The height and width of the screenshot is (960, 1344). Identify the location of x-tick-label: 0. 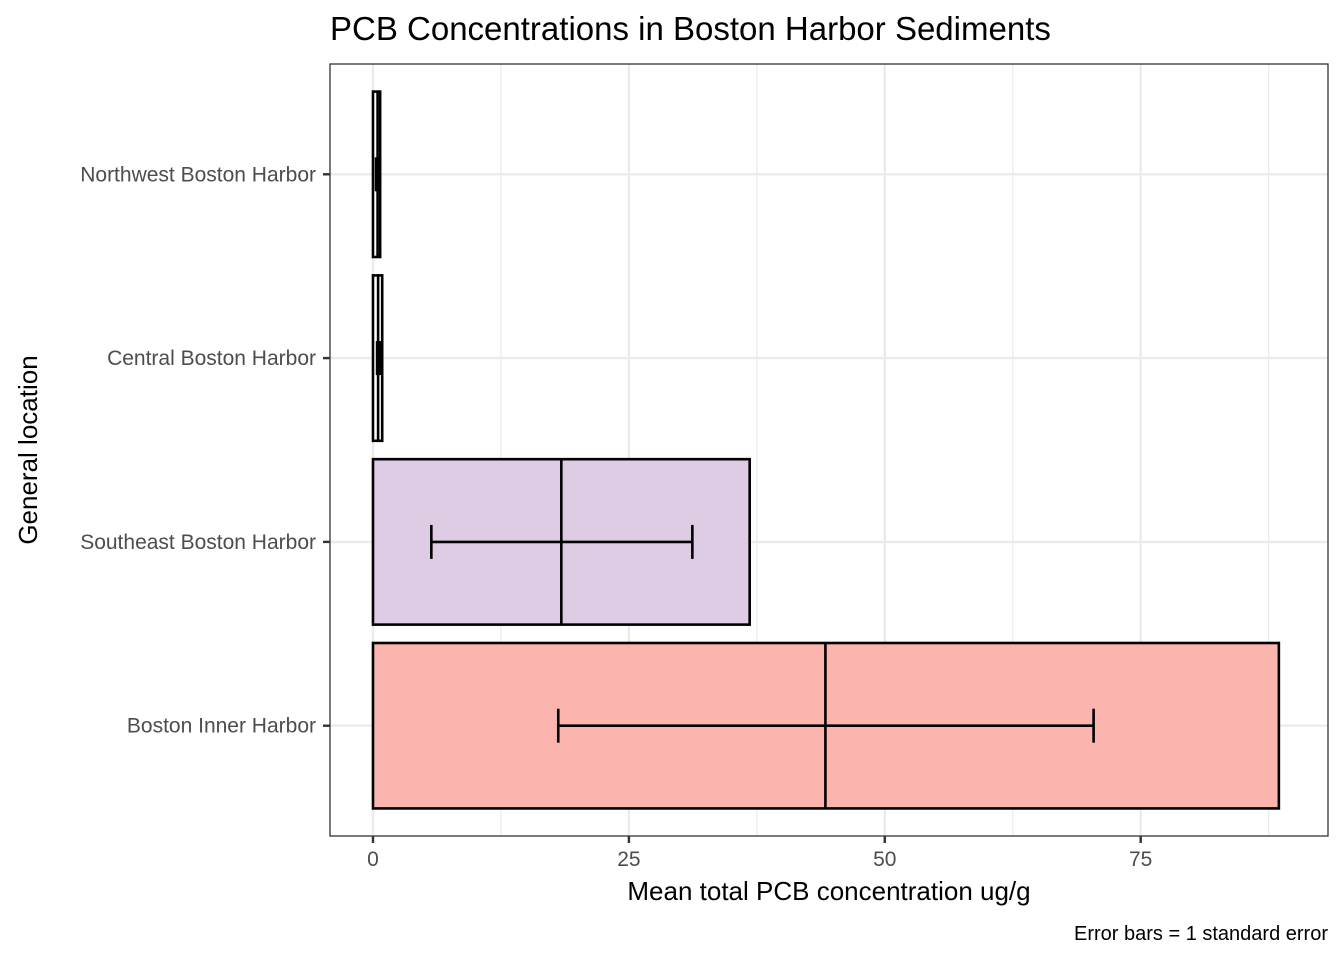
(373, 859).